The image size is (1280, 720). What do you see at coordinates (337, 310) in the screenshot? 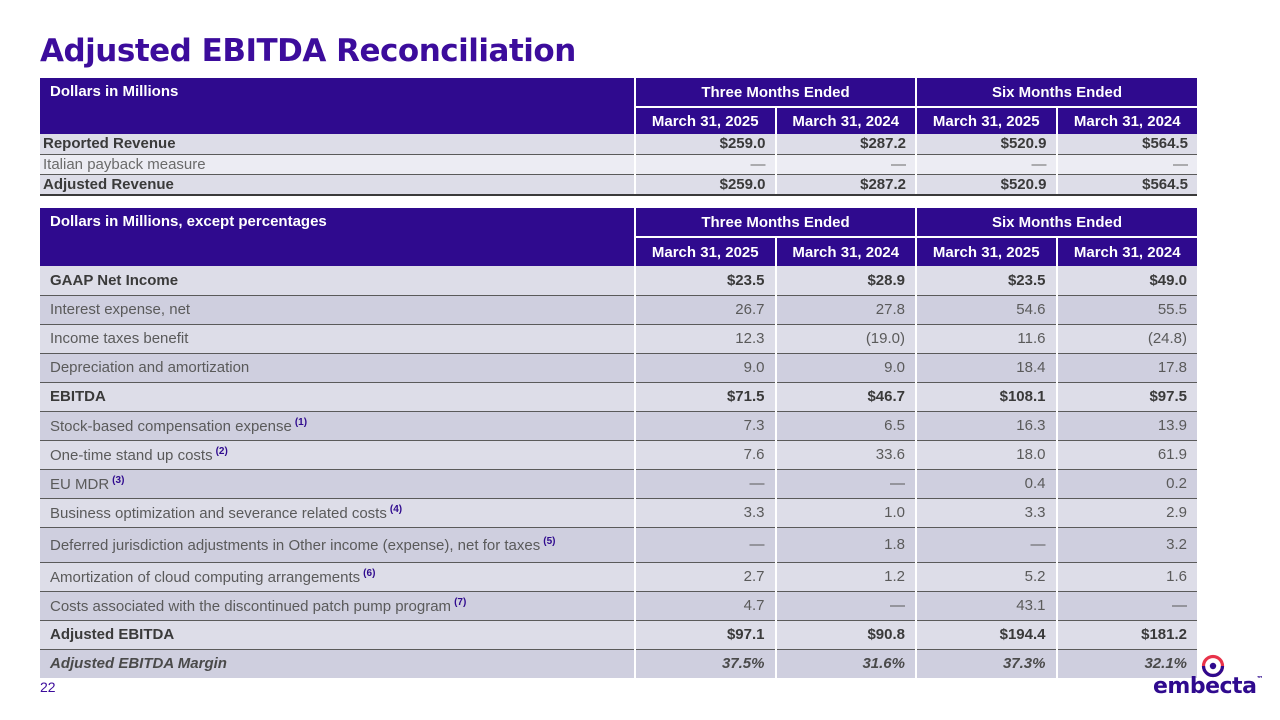
I see `row-label-cell: Interest expense, net` at bounding box center [337, 310].